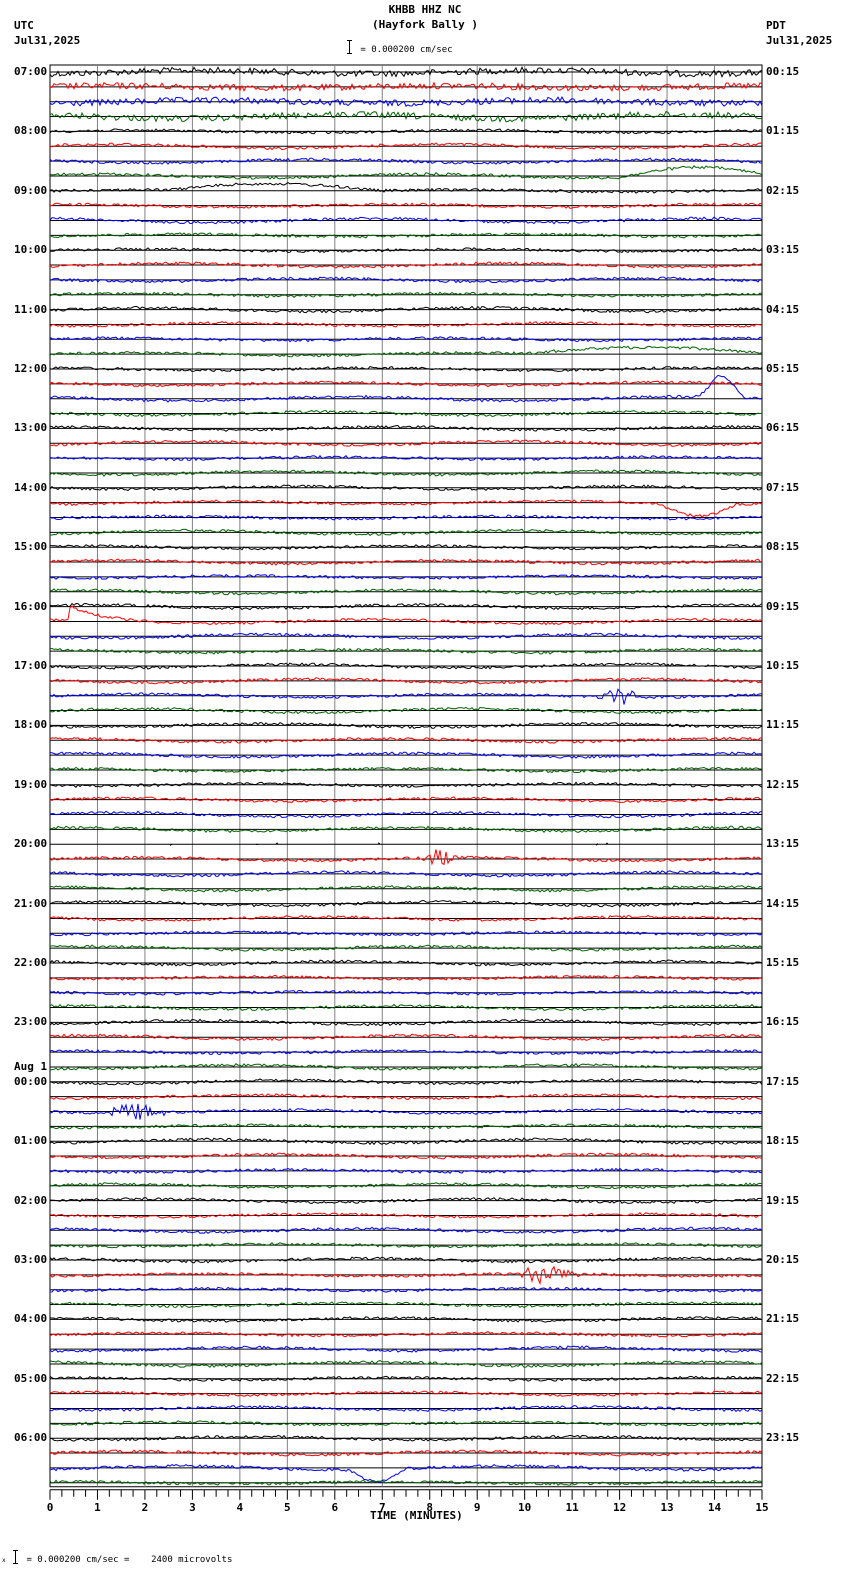 The width and height of the screenshot is (850, 1584). I want to click on utc-hour-label: 16:00, so click(31, 606).